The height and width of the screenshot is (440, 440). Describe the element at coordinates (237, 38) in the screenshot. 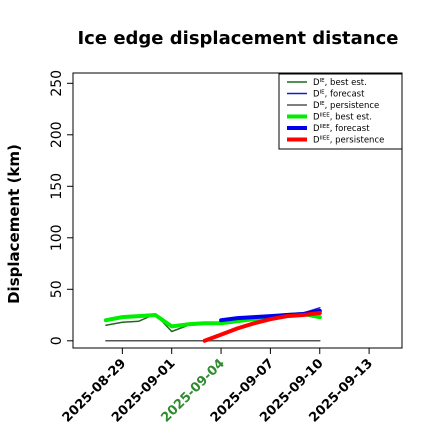

I see `chart-title: Ice edge displacement distance` at that location.